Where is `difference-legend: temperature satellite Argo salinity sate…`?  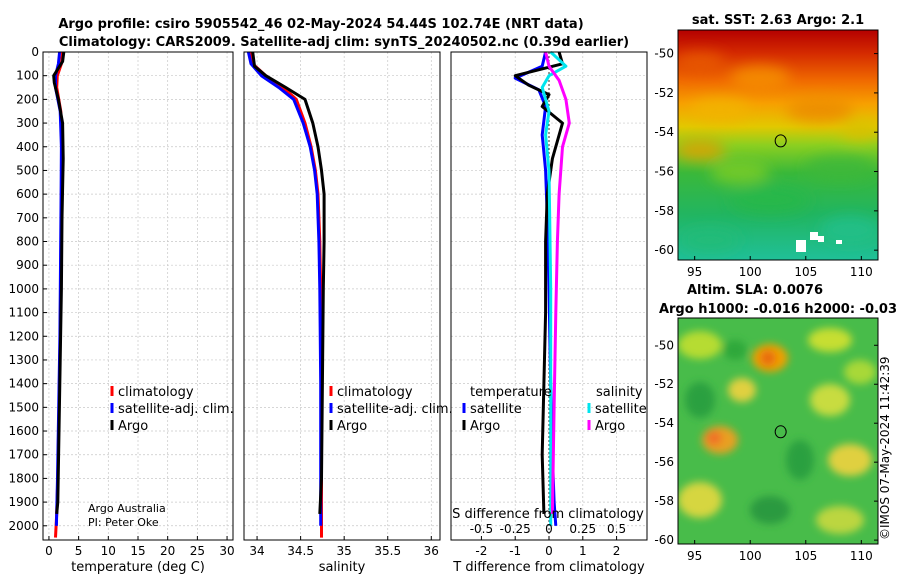
difference-legend: temperature satellite Argo salinity sate… is located at coordinates (554, 409).